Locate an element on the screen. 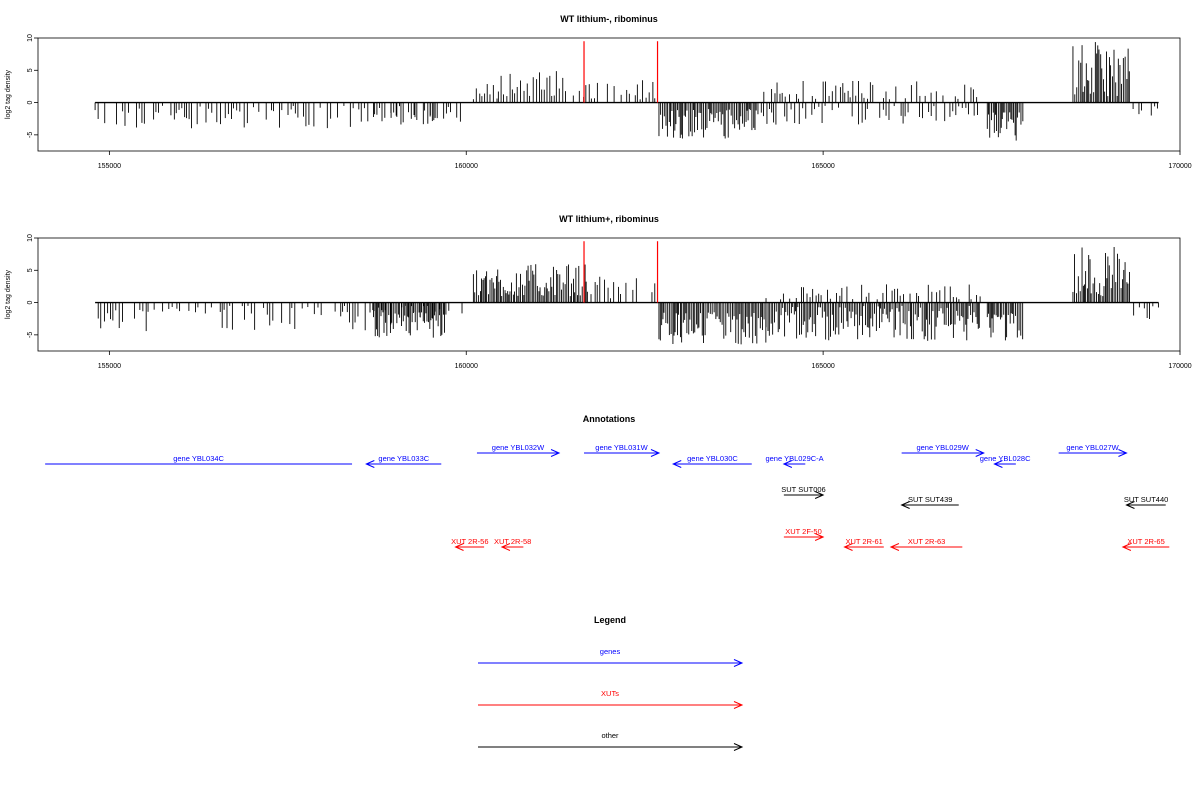  feature-gene: gene YBL031W is located at coordinates (622, 450).